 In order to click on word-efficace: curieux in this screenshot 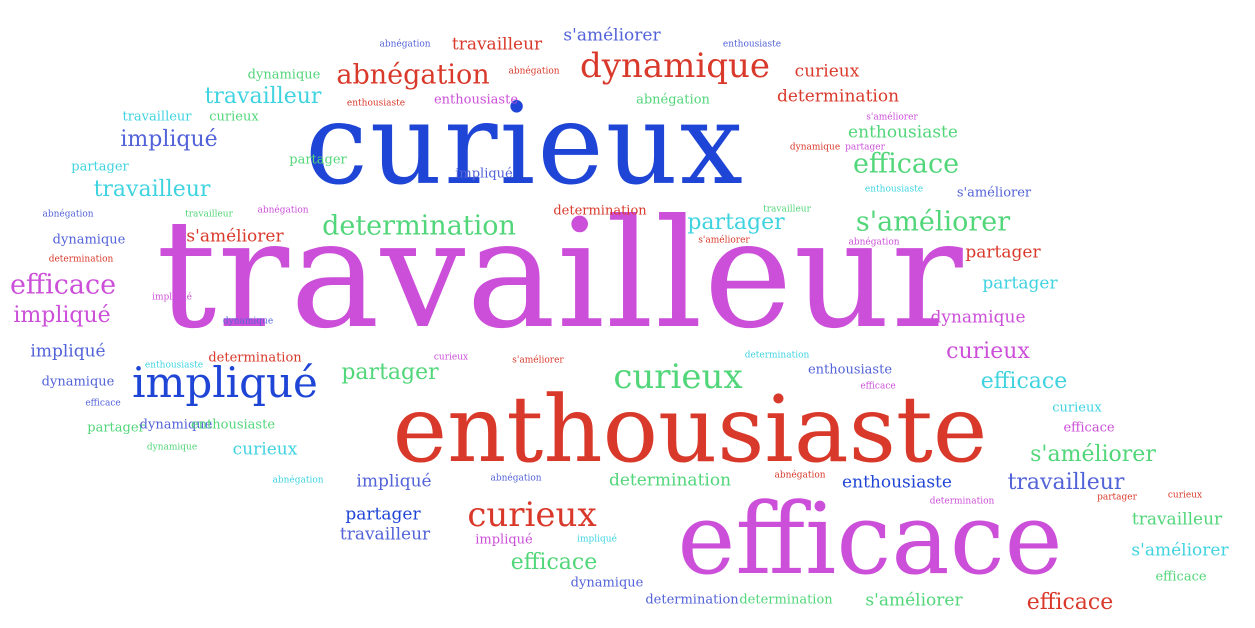, I will do `click(1077, 408)`.